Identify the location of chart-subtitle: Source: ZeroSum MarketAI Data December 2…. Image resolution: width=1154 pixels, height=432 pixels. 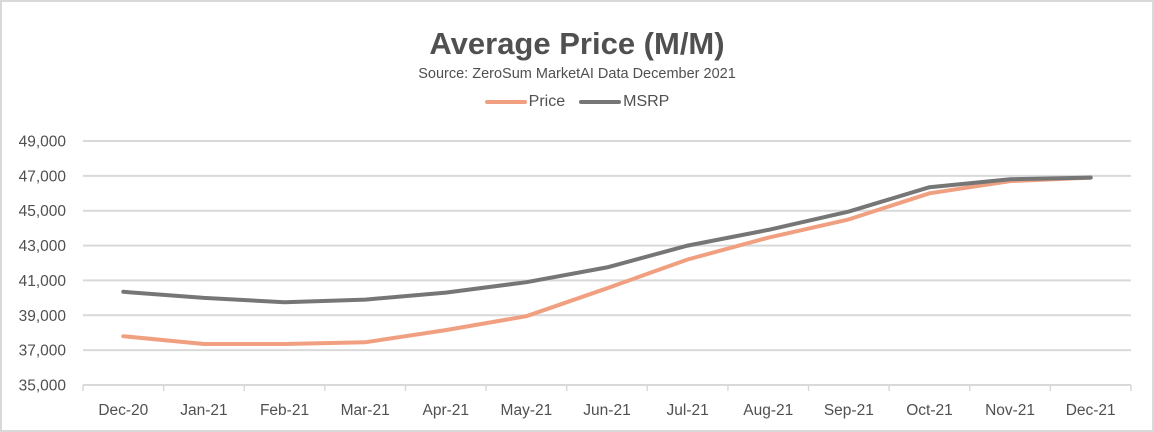
(577, 74).